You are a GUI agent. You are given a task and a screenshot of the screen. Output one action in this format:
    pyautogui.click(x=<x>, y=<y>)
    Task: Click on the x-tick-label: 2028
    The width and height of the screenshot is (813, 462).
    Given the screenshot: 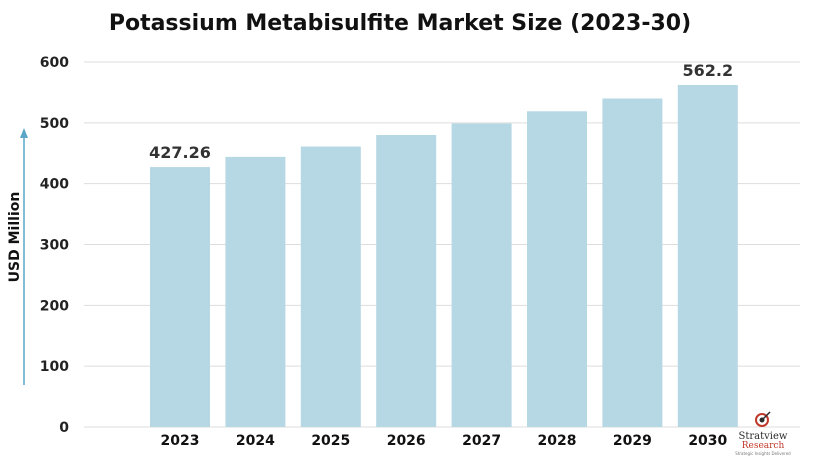 What is the action you would take?
    pyautogui.click(x=557, y=441)
    